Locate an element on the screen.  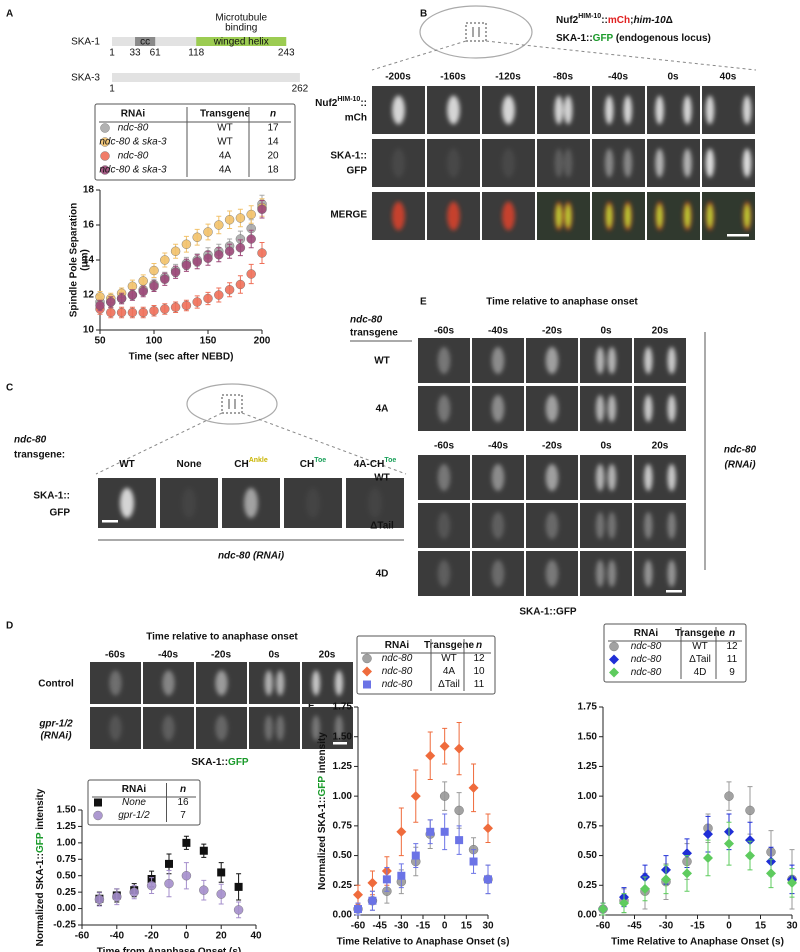
legend-entry: 4A is located at coordinates (225, 156).